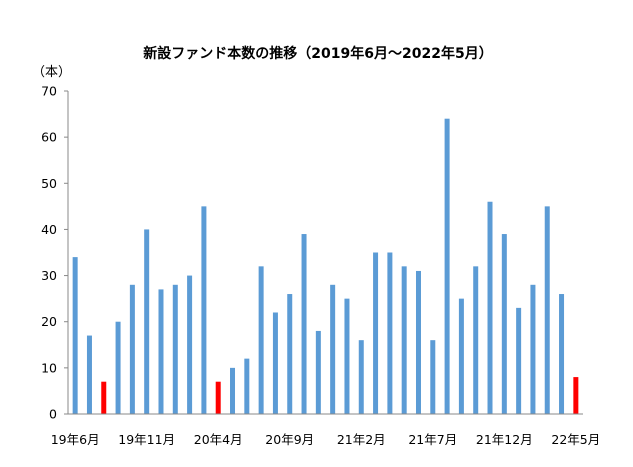 The image size is (633, 467). Describe the element at coordinates (317, 53) in the screenshot. I see `chart-title: 新設ファンド本数の推移（2019年6月～2022年5月）` at that location.